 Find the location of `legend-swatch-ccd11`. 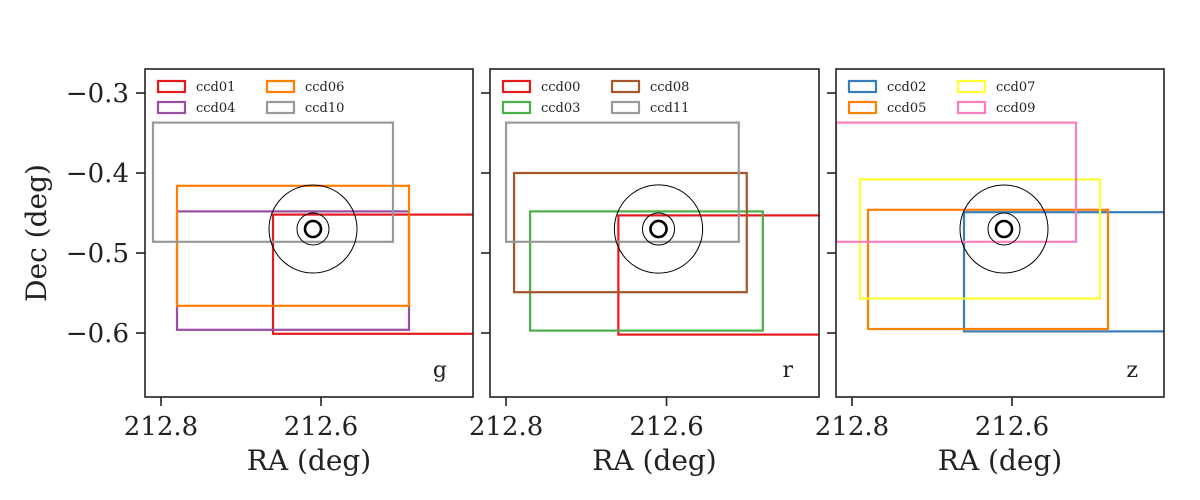

legend-swatch-ccd11 is located at coordinates (625, 107).